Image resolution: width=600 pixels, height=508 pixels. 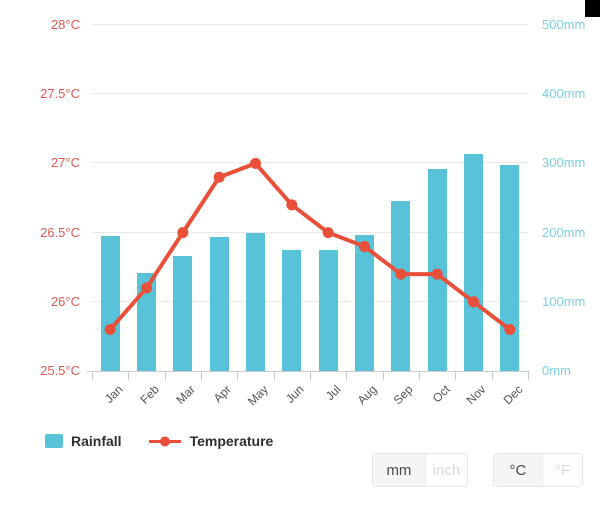 What do you see at coordinates (110, 329) in the screenshot?
I see `temperature-point-jan` at bounding box center [110, 329].